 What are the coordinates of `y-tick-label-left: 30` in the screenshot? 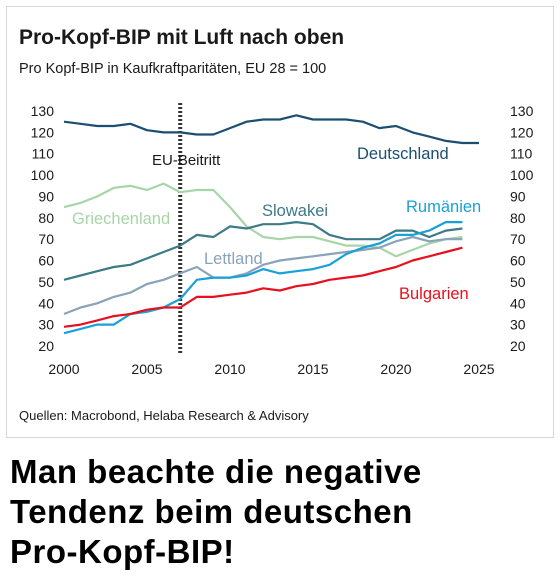 It's located at (46, 325).